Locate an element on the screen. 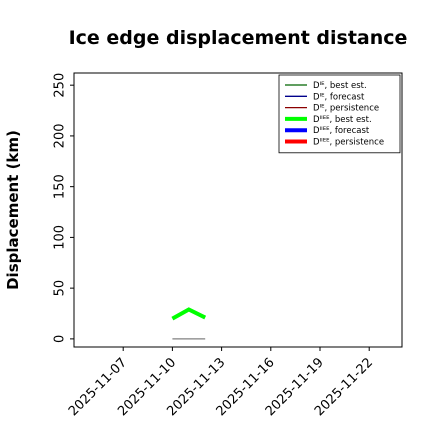 The width and height of the screenshot is (440, 440). legend-label: Dᴵᴱ, persistence is located at coordinates (346, 109).